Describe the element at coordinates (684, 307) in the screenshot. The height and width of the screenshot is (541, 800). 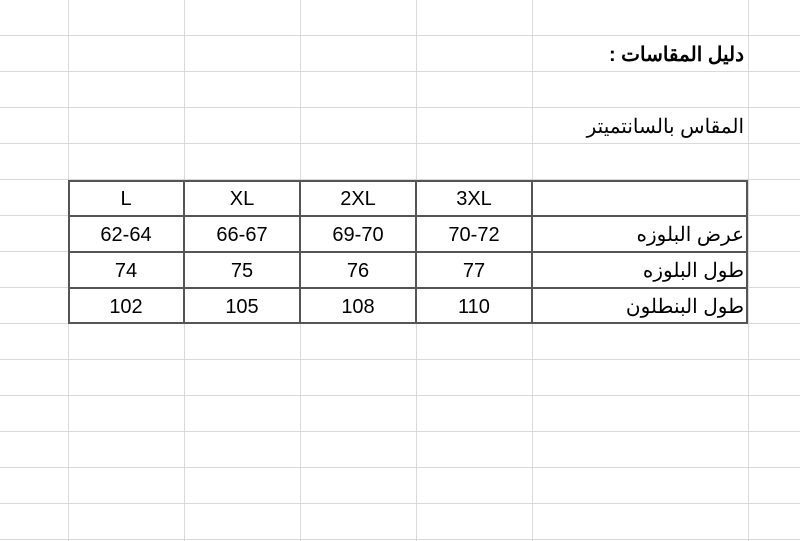
I see `row-label: طول البنطلون` at that location.